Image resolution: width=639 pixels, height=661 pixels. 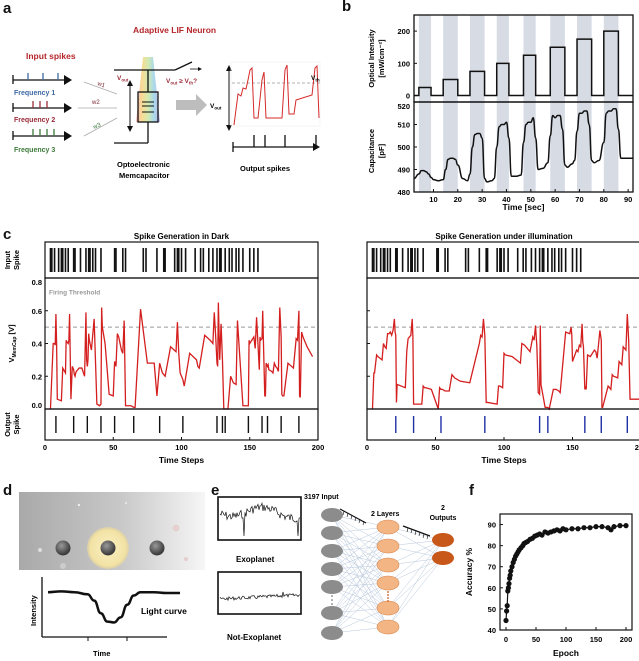 What do you see at coordinates (604, 199) in the screenshot?
I see `b-xtick-label: 80` at bounding box center [604, 199].